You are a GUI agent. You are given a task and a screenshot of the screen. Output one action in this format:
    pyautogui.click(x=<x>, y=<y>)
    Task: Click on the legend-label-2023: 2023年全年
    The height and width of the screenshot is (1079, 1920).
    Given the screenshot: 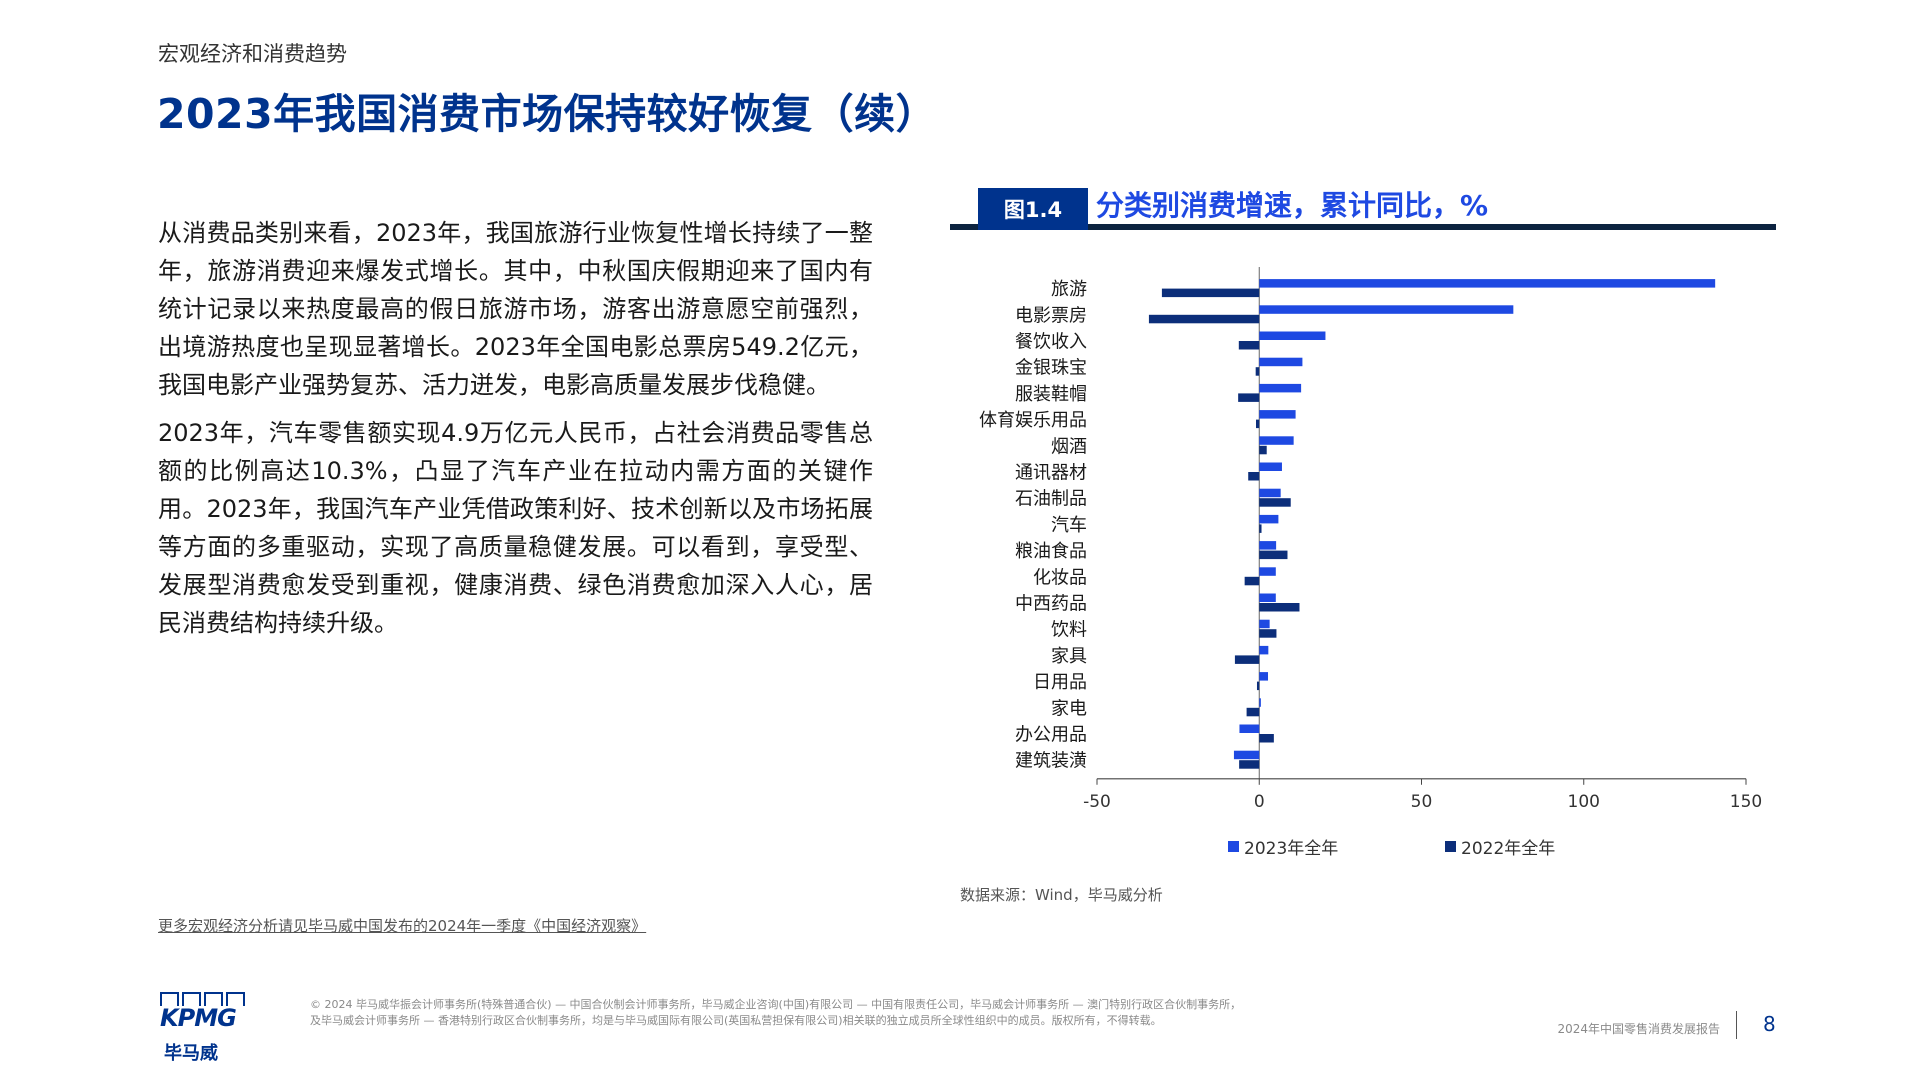 What is the action you would take?
    pyautogui.click(x=1291, y=849)
    